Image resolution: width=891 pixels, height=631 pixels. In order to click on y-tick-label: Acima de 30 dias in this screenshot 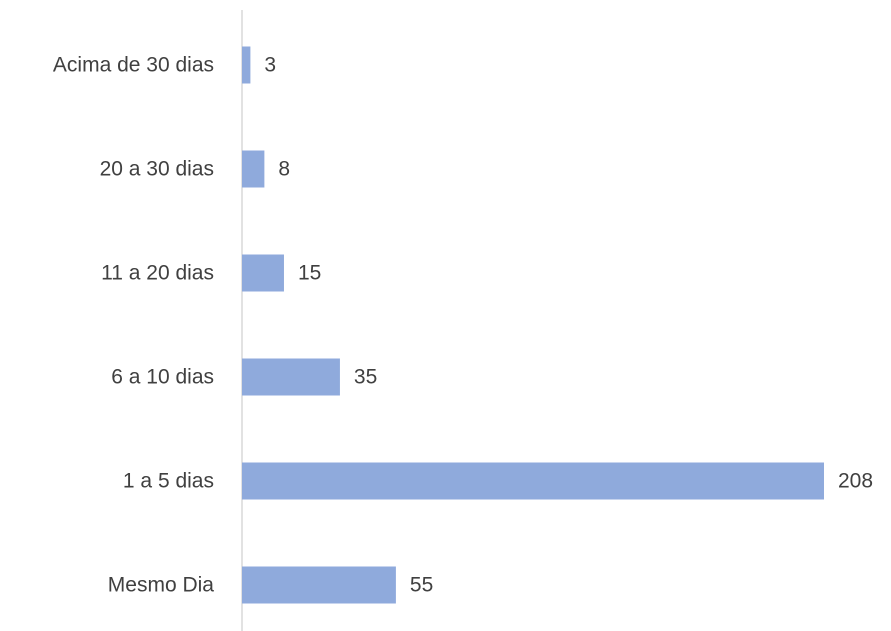, I will do `click(133, 65)`.